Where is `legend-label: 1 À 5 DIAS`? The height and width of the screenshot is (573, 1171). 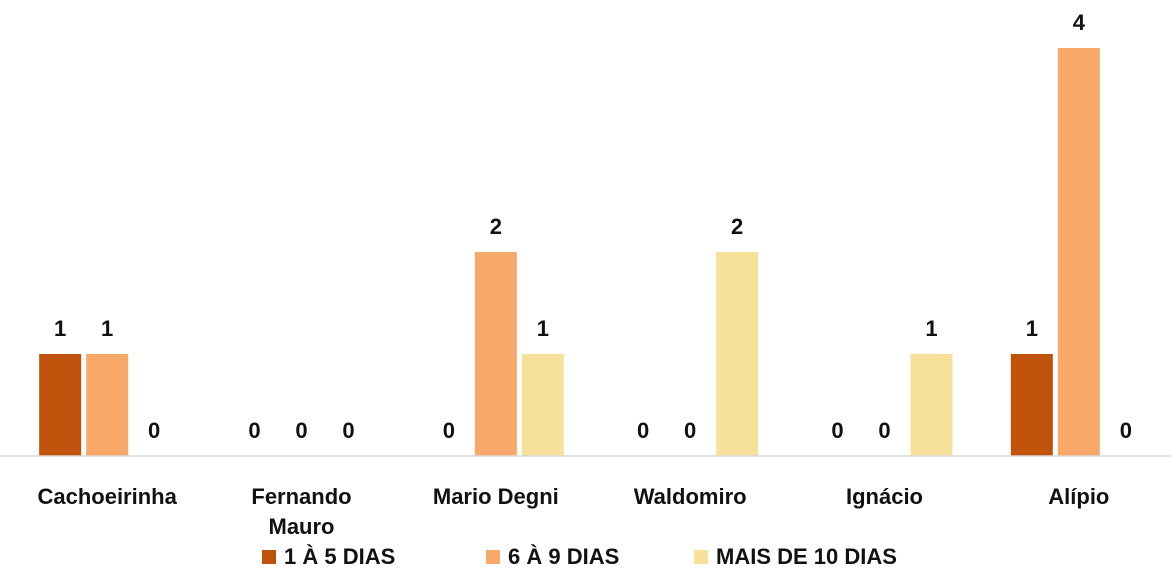
legend-label: 1 À 5 DIAS is located at coordinates (339, 556).